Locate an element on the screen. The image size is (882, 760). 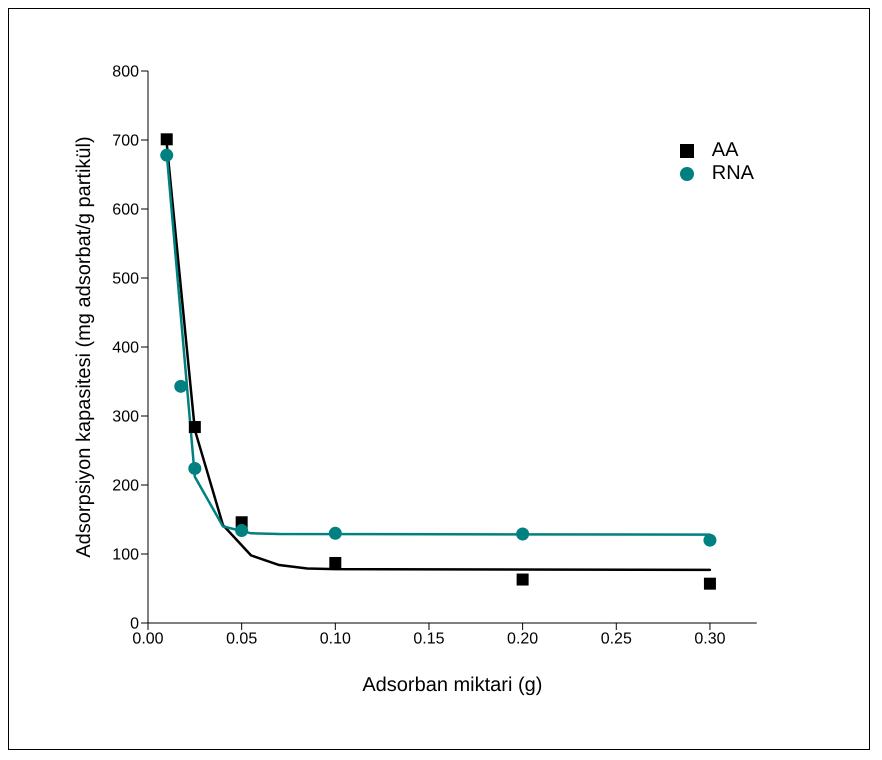
x-tick-label: 0.20 is located at coordinates (522, 639).